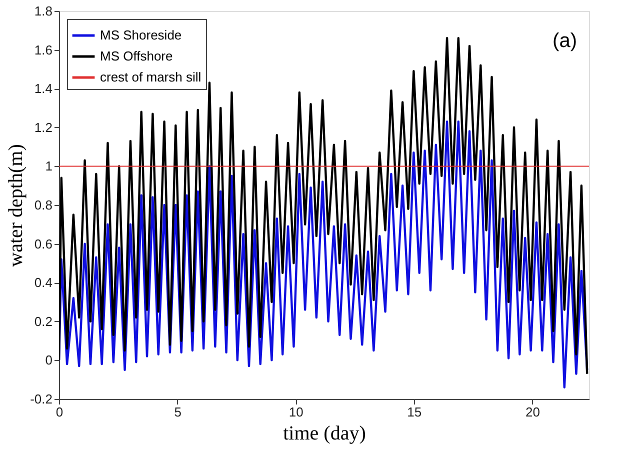 The image size is (623, 468). What do you see at coordinates (151, 77) in the screenshot?
I see `legend-label: crest of marsh sill` at bounding box center [151, 77].